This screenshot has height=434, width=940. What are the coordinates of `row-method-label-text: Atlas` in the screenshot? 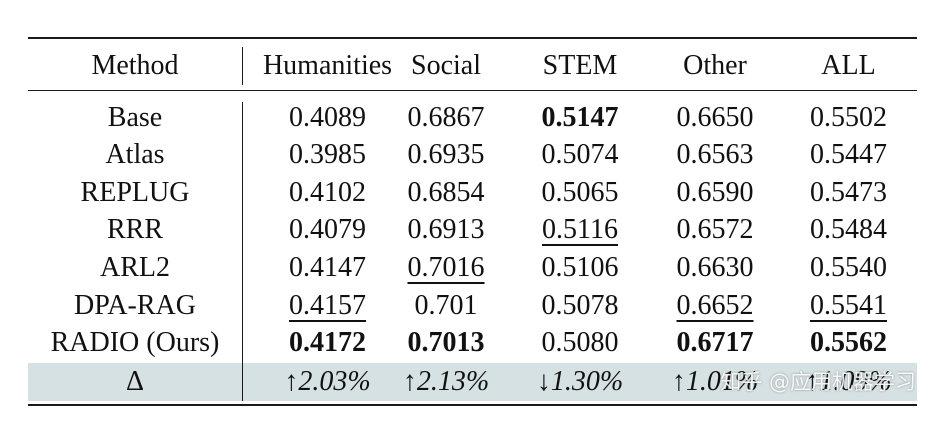 It's located at (135, 154).